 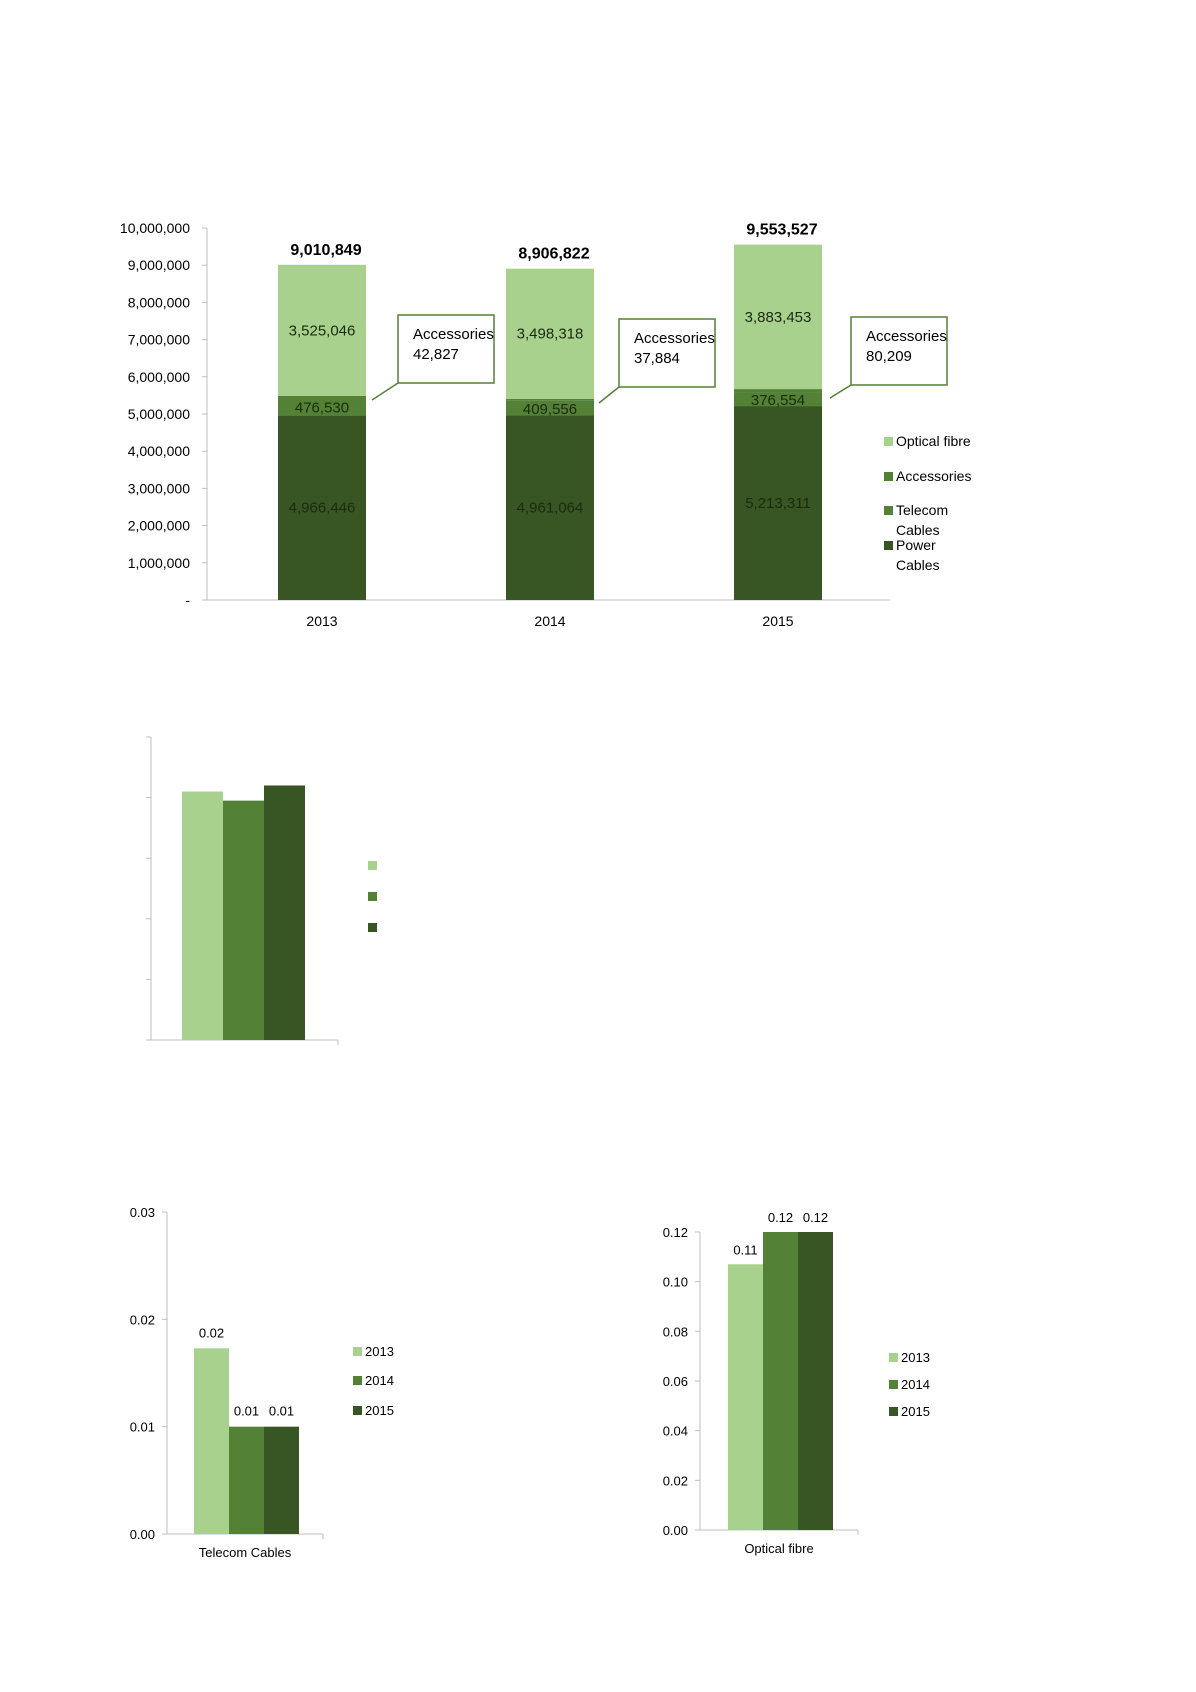 I want to click on y-tick-label: 0.02, so click(x=675, y=1480).